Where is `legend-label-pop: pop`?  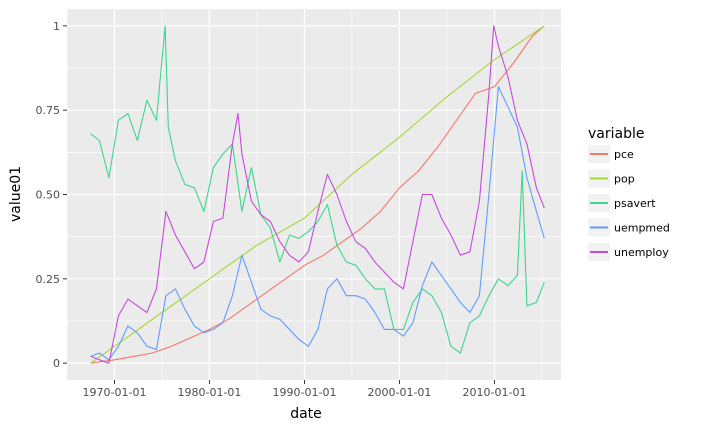
legend-label-pop: pop is located at coordinates (624, 179).